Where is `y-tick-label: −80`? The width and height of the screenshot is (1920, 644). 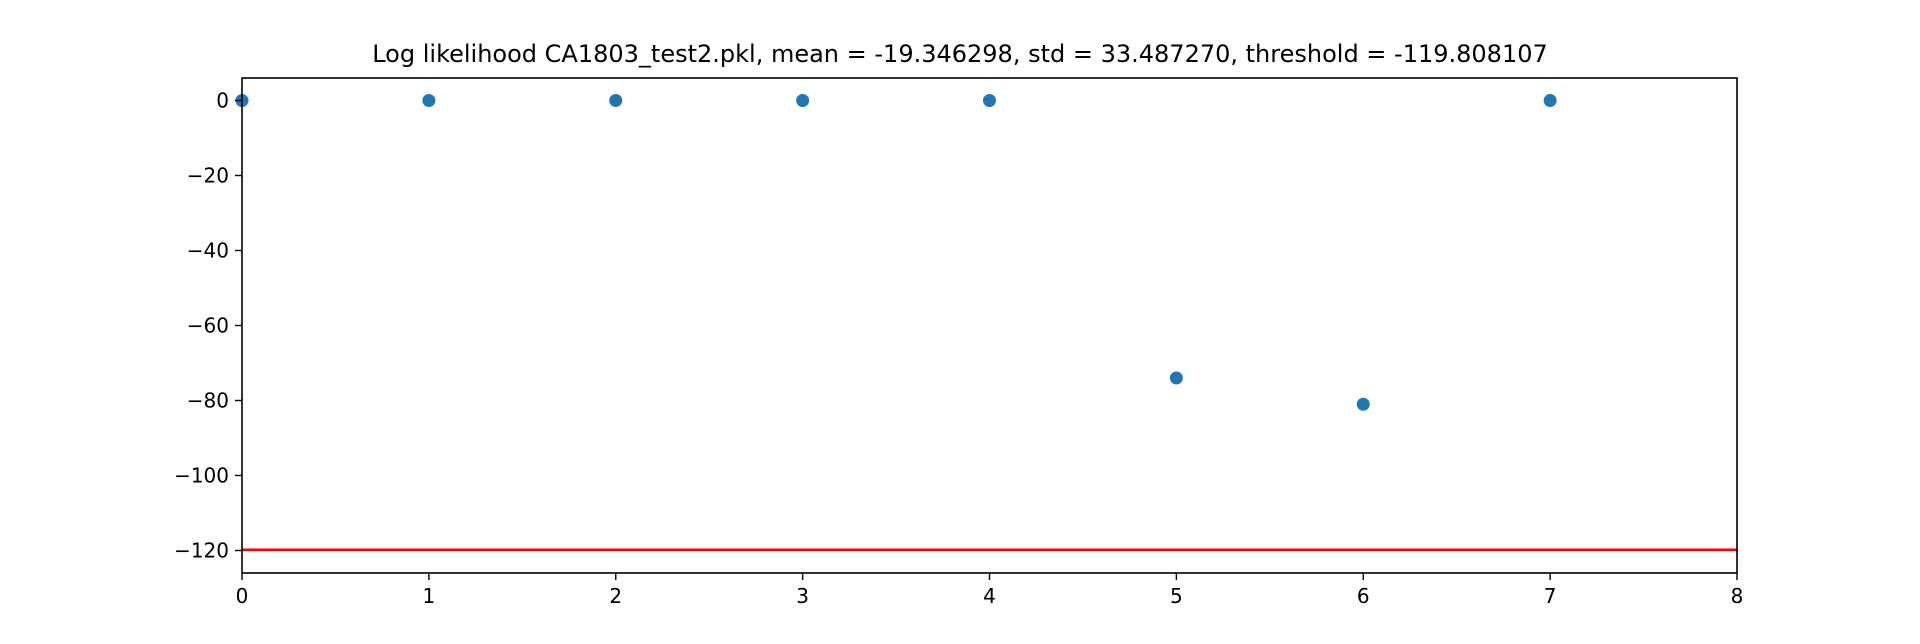
y-tick-label: −80 is located at coordinates (208, 401).